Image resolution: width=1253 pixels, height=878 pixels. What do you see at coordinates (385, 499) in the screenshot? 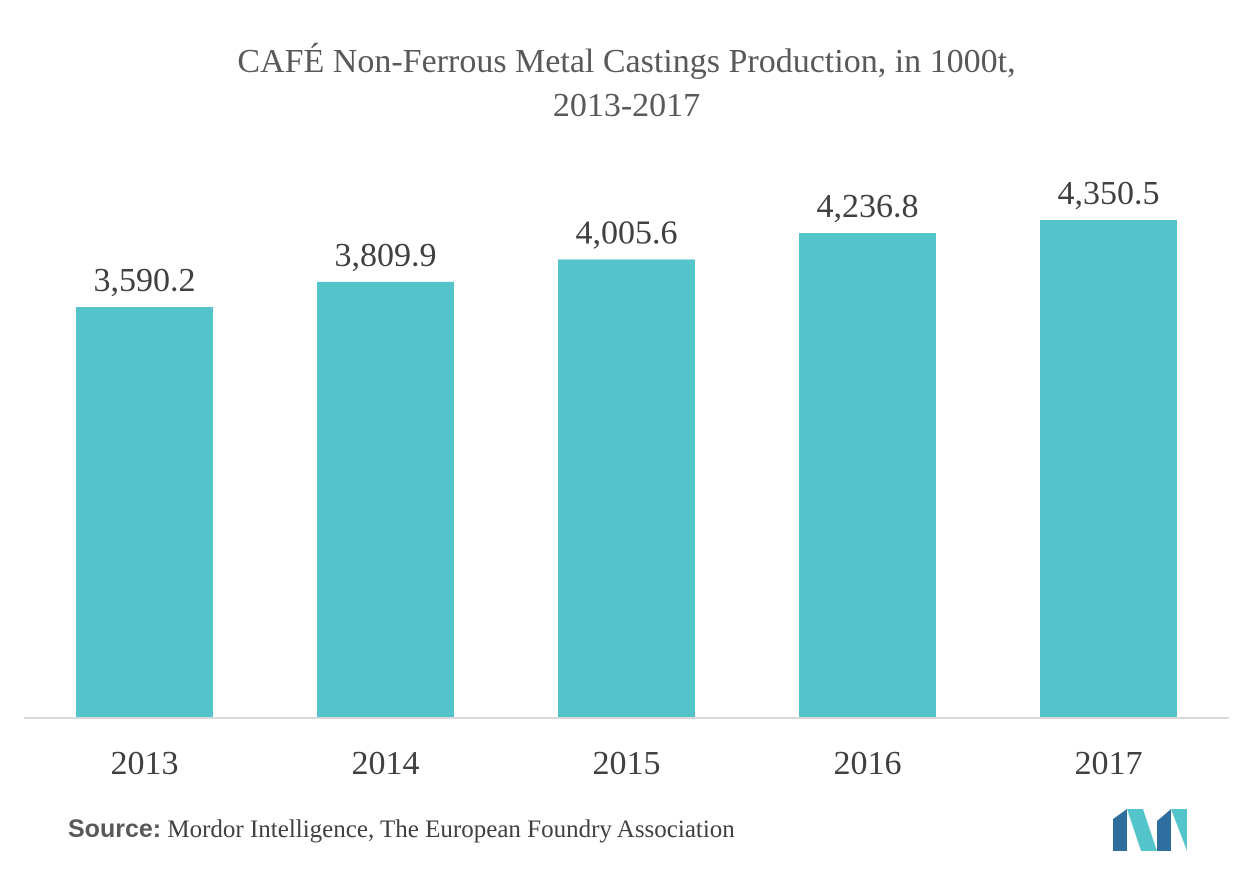
I see `bar-2014` at bounding box center [385, 499].